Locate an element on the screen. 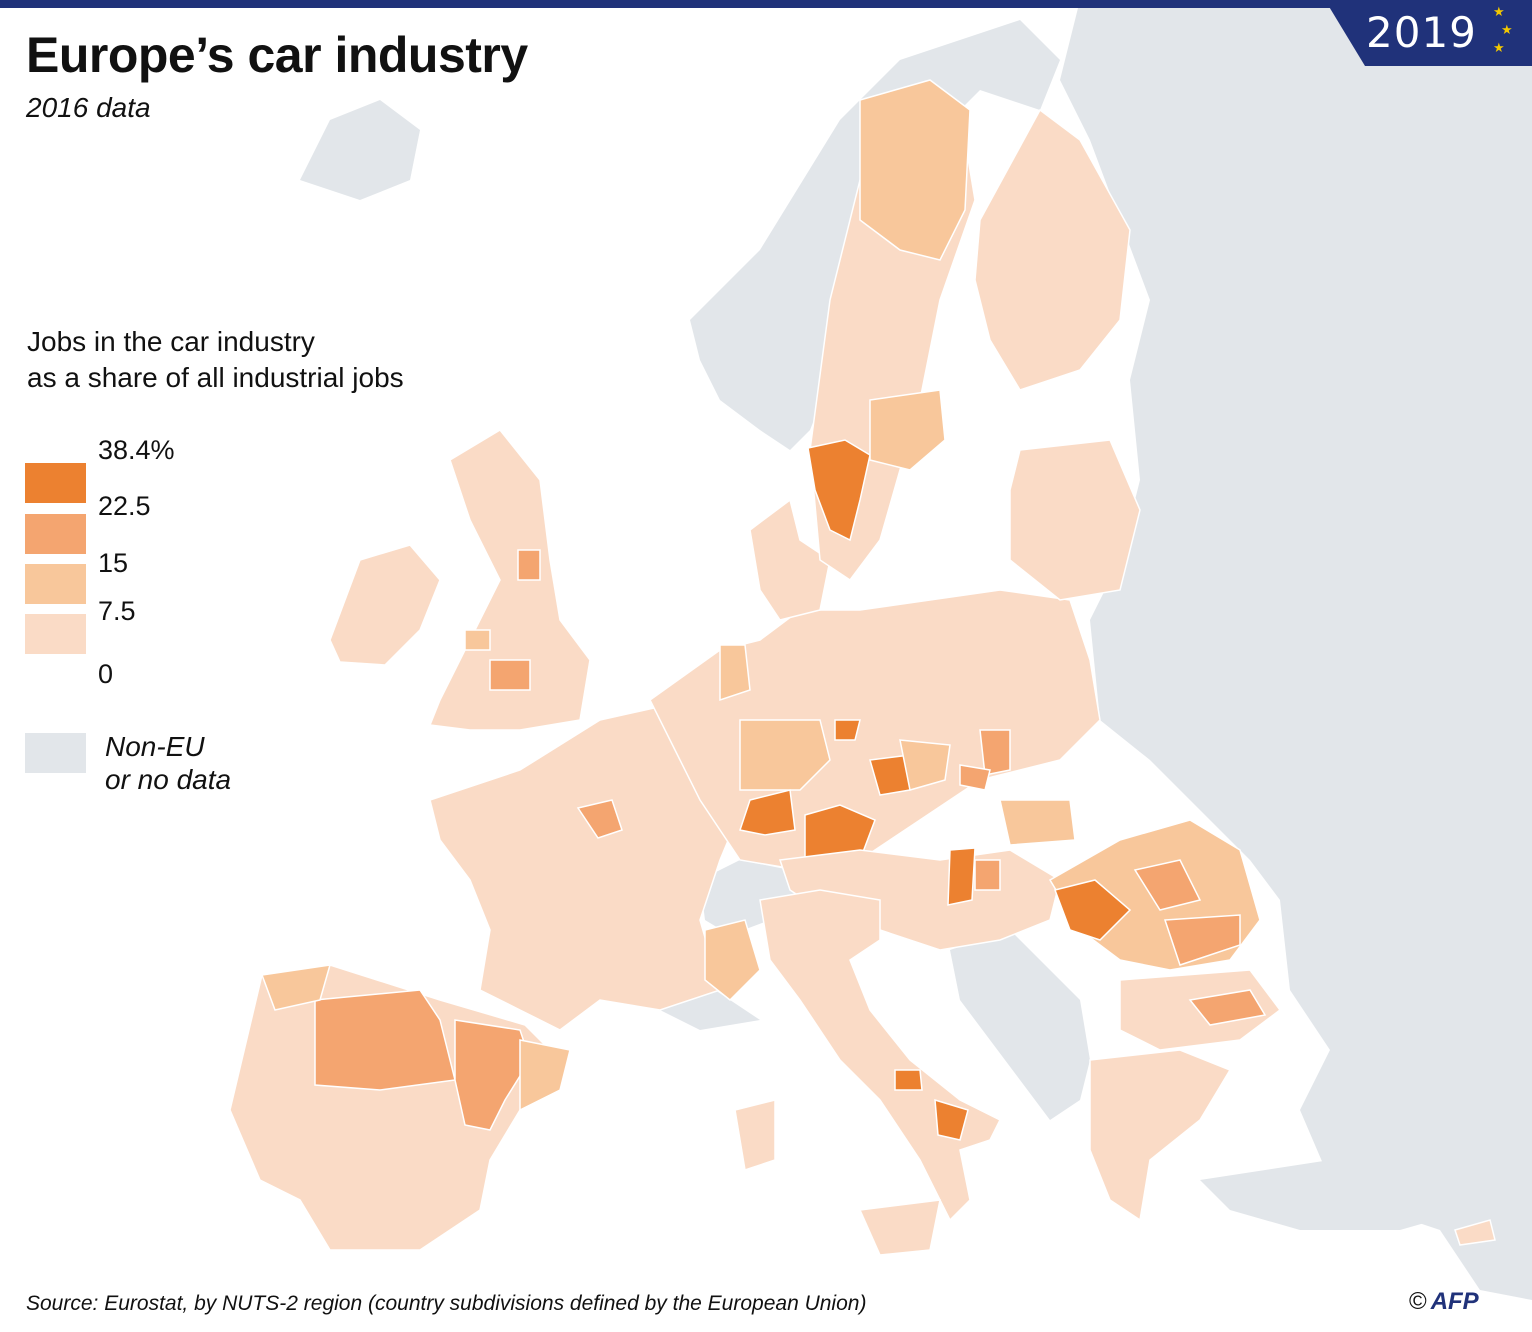 The height and width of the screenshot is (1332, 1532). legend-tick-7-5: 7.5 is located at coordinates (117, 611).